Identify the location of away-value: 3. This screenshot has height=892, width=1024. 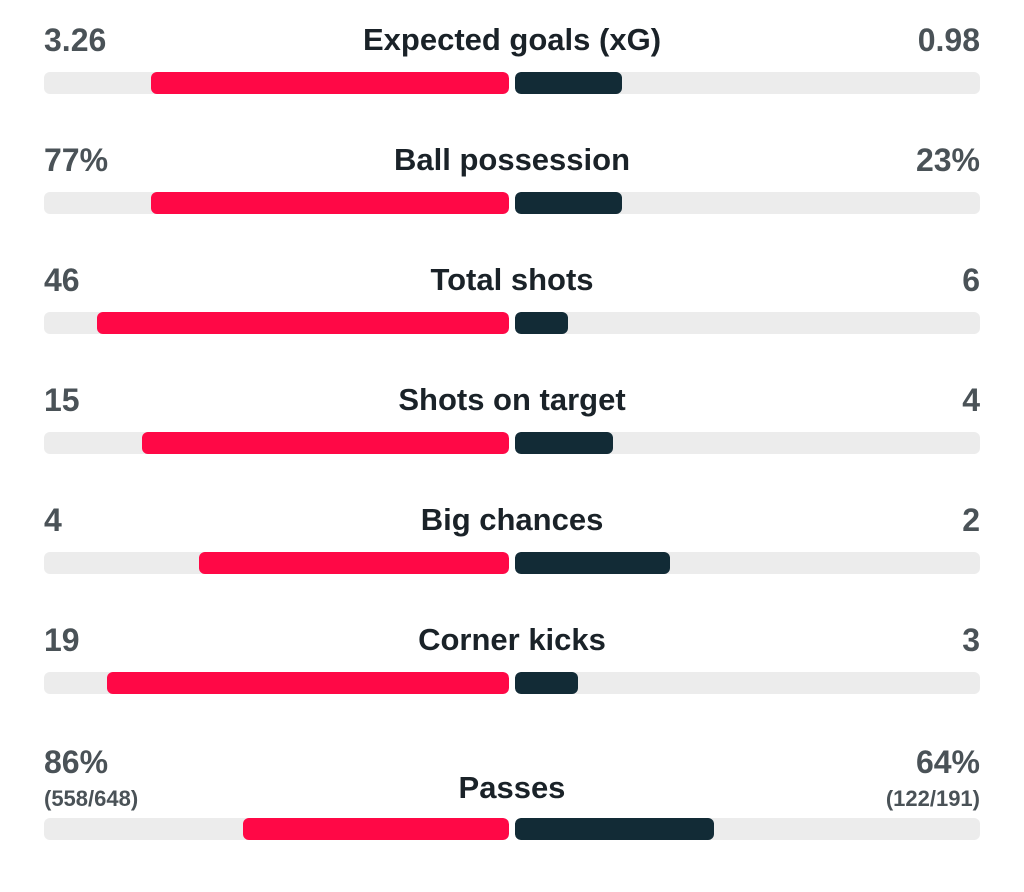
(971, 640).